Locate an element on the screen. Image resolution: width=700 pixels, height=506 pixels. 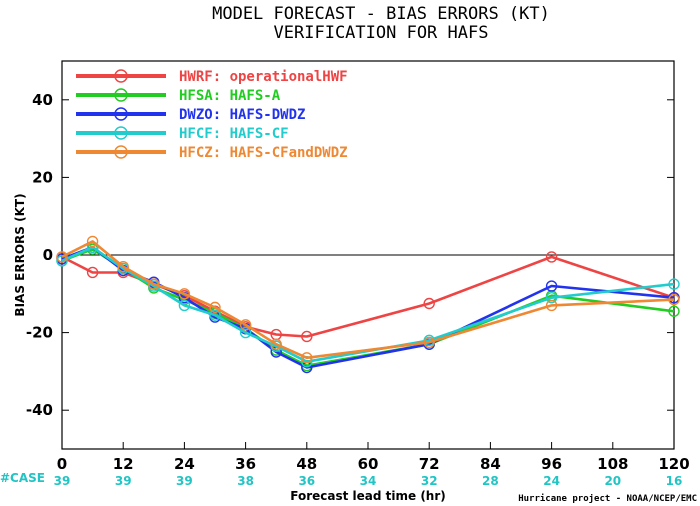
y-tick-label: -40 is located at coordinates (39, 410).